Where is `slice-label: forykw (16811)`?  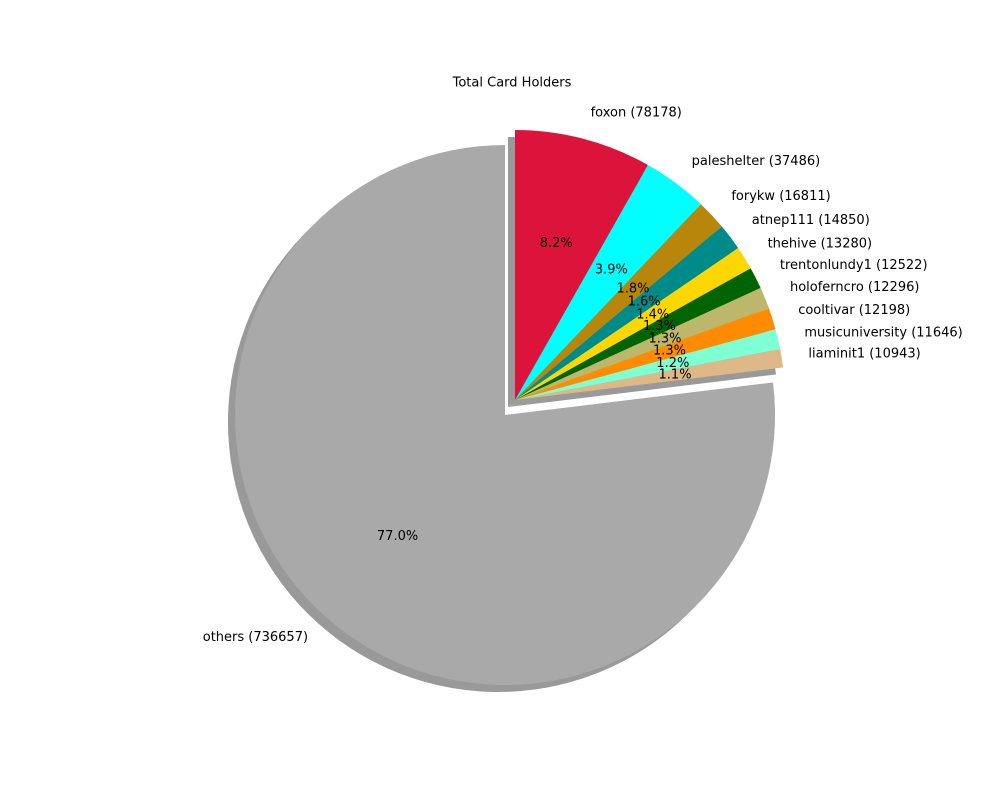
slice-label: forykw (16811) is located at coordinates (780, 196).